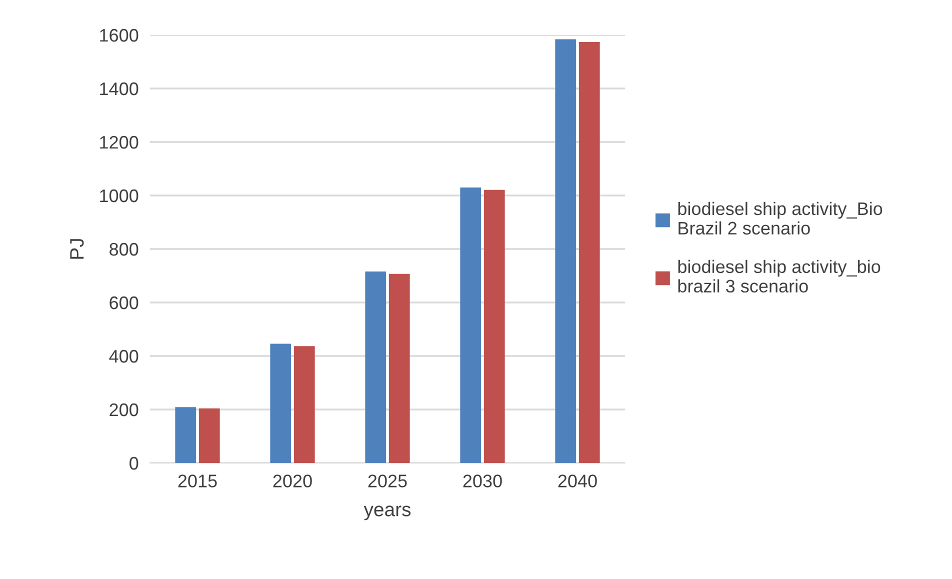 The width and height of the screenshot is (952, 579). What do you see at coordinates (387, 513) in the screenshot?
I see `x-axis-title: years` at bounding box center [387, 513].